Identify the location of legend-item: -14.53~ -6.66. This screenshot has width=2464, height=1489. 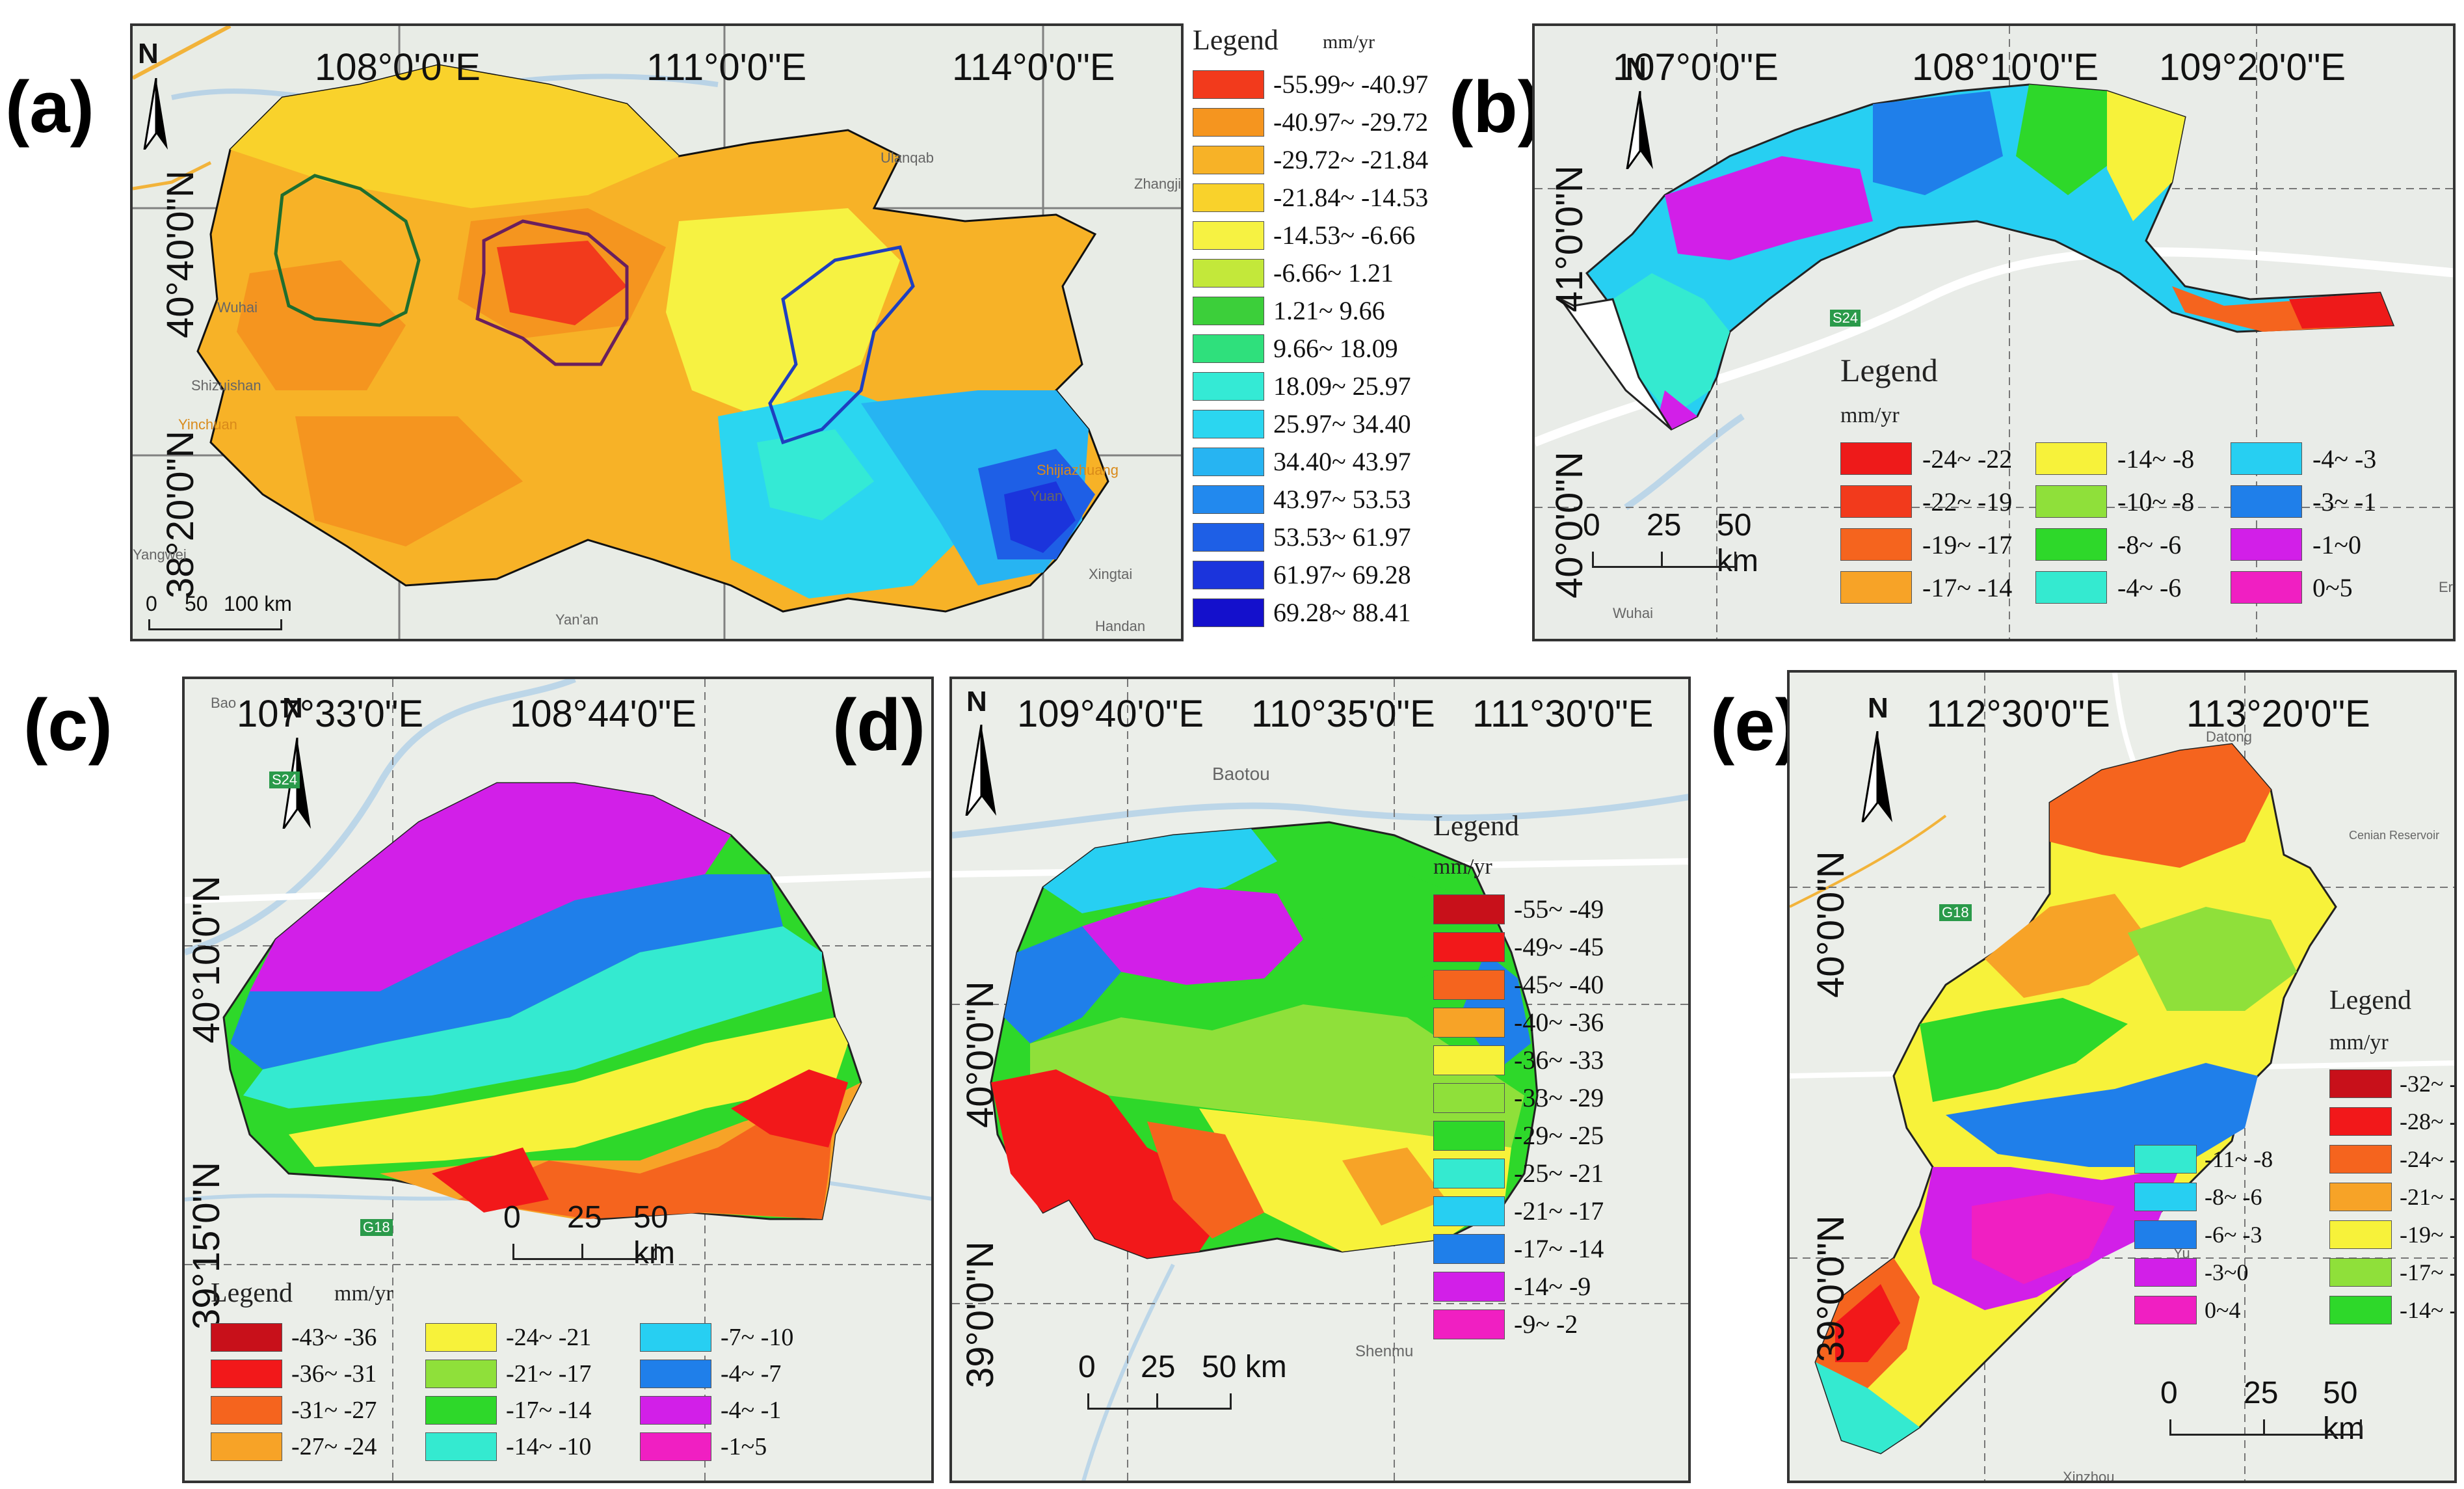
(1304, 235).